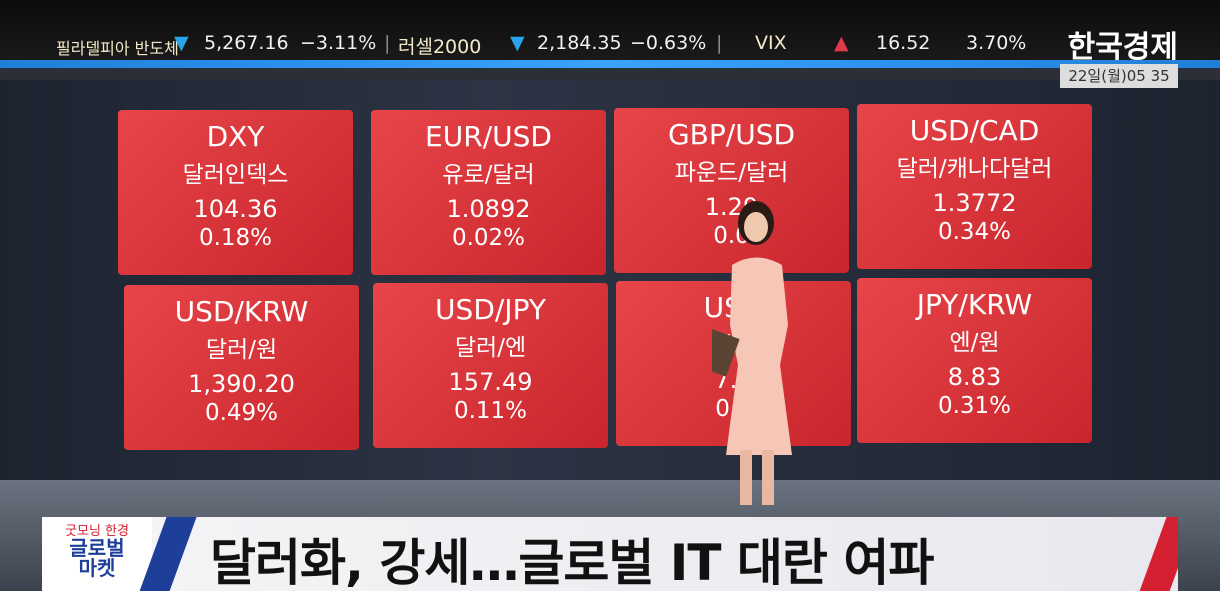 This screenshot has width=1220, height=591. What do you see at coordinates (903, 43) in the screenshot?
I see `ticker-value: 16.52` at bounding box center [903, 43].